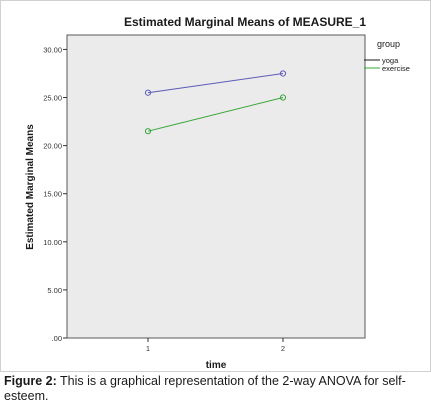  Describe the element at coordinates (245, 22) in the screenshot. I see `chart-title: Estimated Marginal Means of MEASURE_1` at that location.